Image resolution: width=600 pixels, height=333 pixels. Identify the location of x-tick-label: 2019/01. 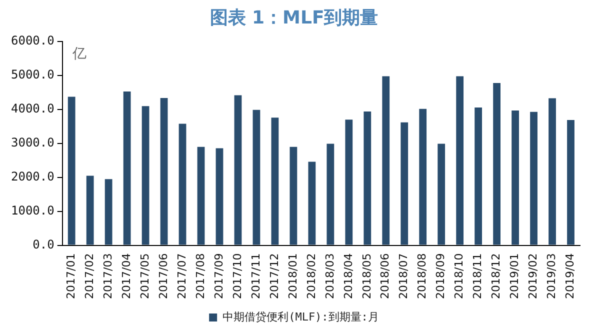
(515, 276).